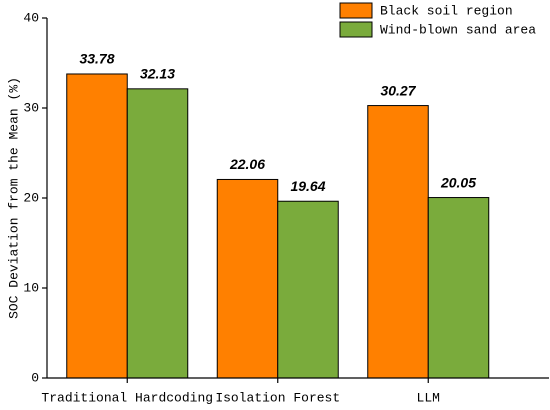 This screenshot has width=550, height=410. What do you see at coordinates (96, 59) in the screenshot?
I see `value-label: 33.78` at bounding box center [96, 59].